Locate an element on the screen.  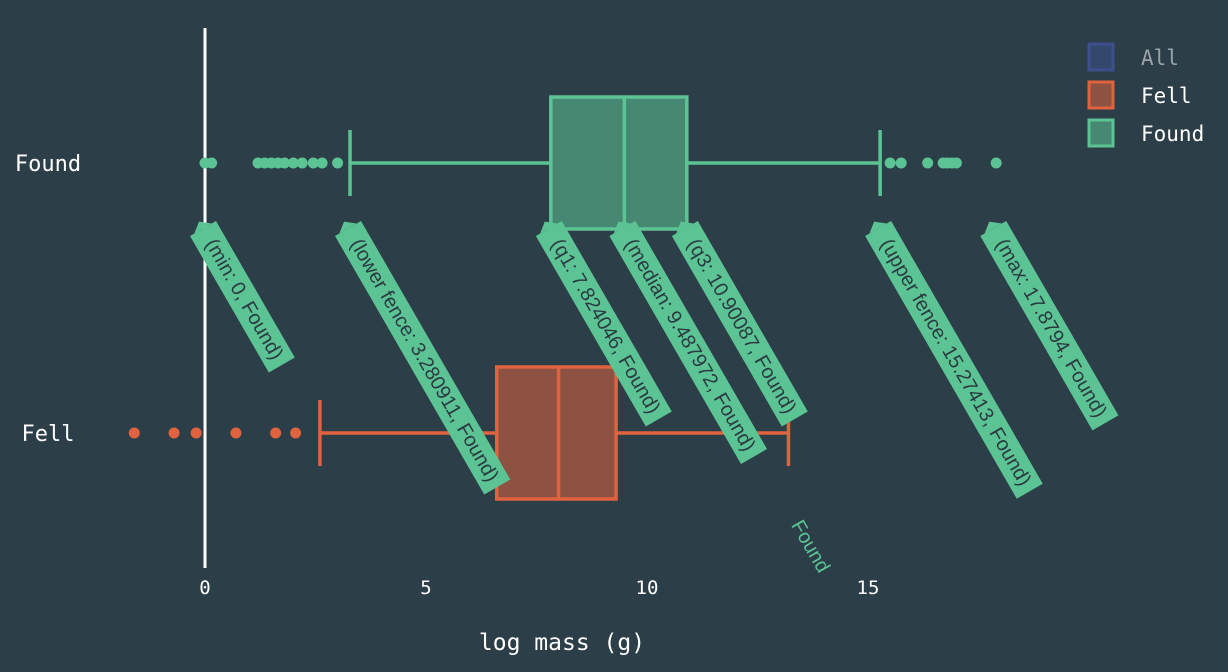
x-tick-label: 10 is located at coordinates (647, 588).